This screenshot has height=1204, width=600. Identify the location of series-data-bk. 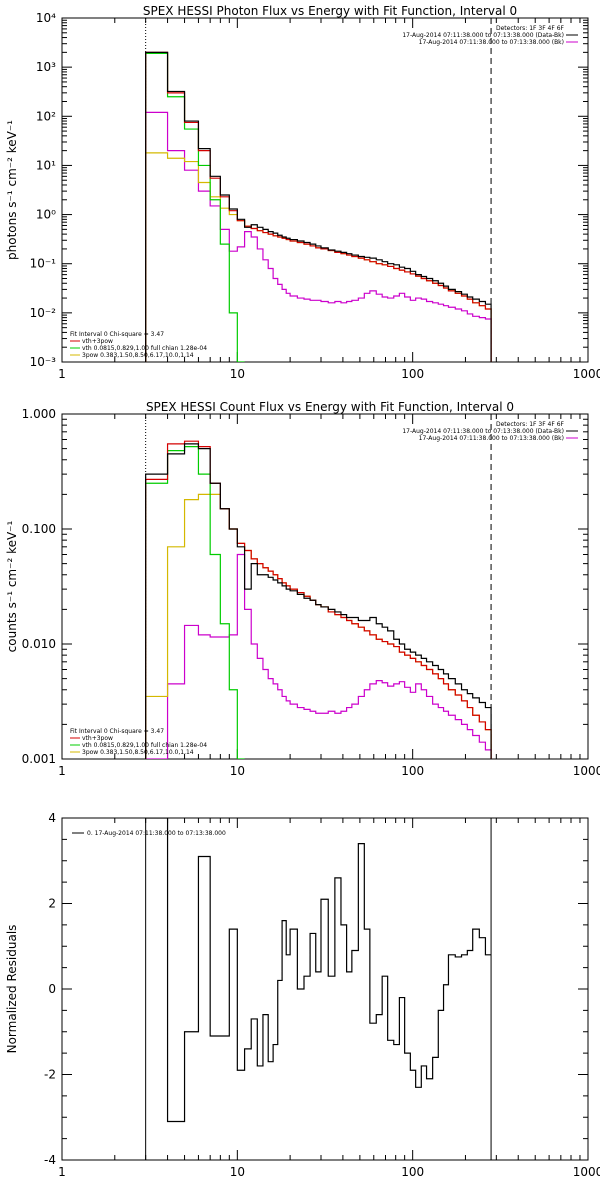
(318, 206).